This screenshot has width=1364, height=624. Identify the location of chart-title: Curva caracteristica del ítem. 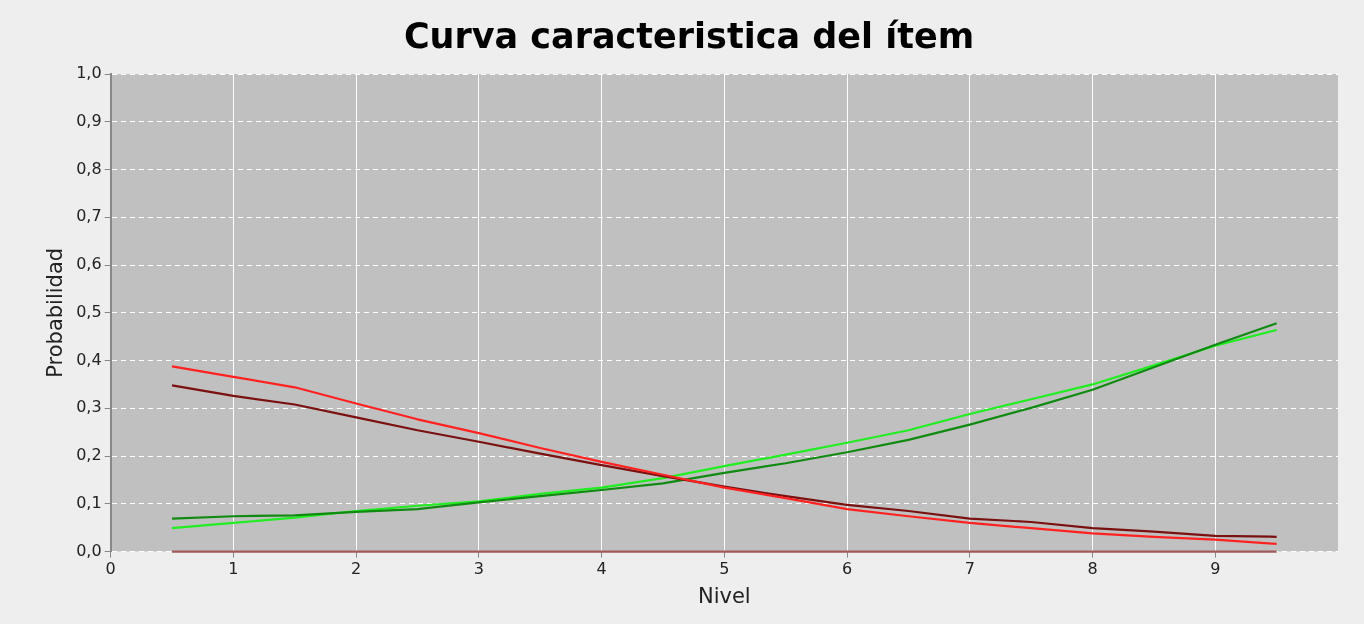
(689, 36).